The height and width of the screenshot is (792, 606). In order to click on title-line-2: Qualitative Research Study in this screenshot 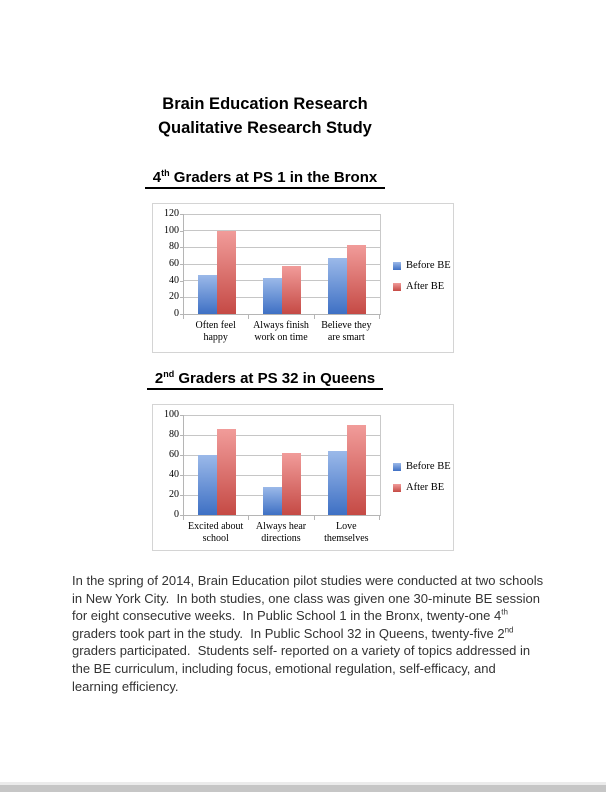, I will do `click(265, 128)`.